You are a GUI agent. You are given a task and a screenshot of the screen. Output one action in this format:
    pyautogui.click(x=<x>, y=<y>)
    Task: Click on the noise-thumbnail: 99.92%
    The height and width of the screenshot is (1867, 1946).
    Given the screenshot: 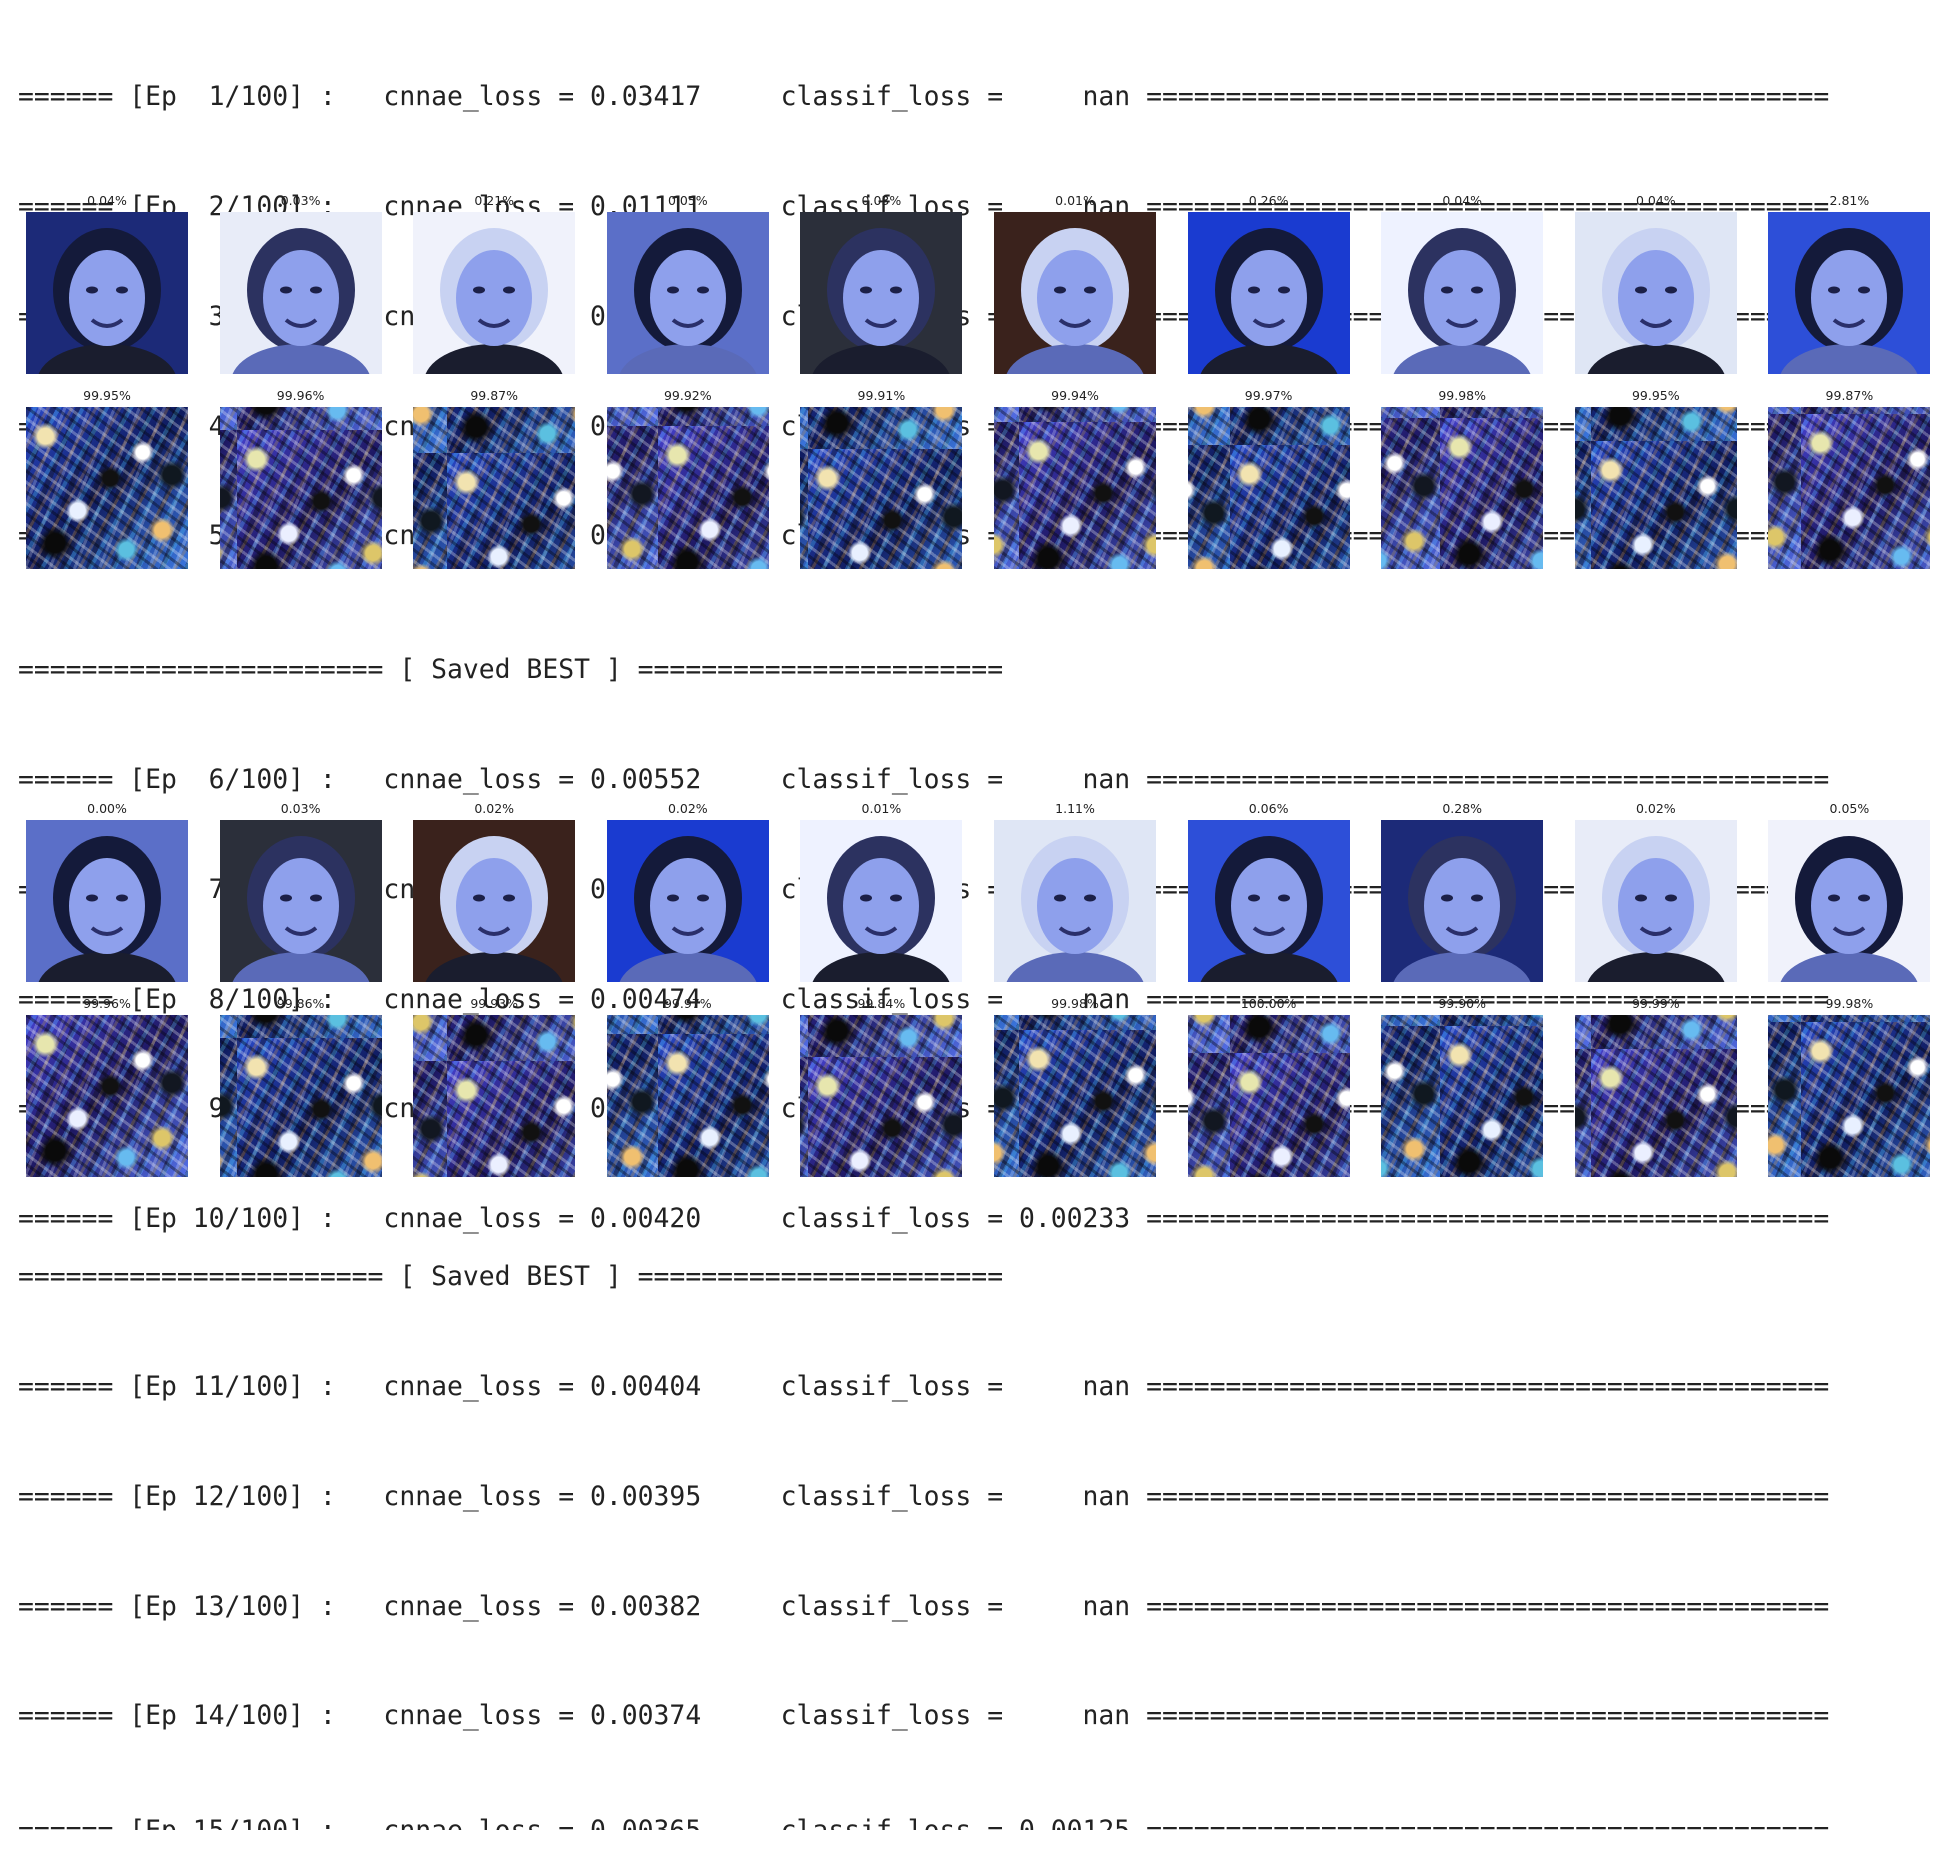 What is the action you would take?
    pyautogui.click(x=687, y=478)
    